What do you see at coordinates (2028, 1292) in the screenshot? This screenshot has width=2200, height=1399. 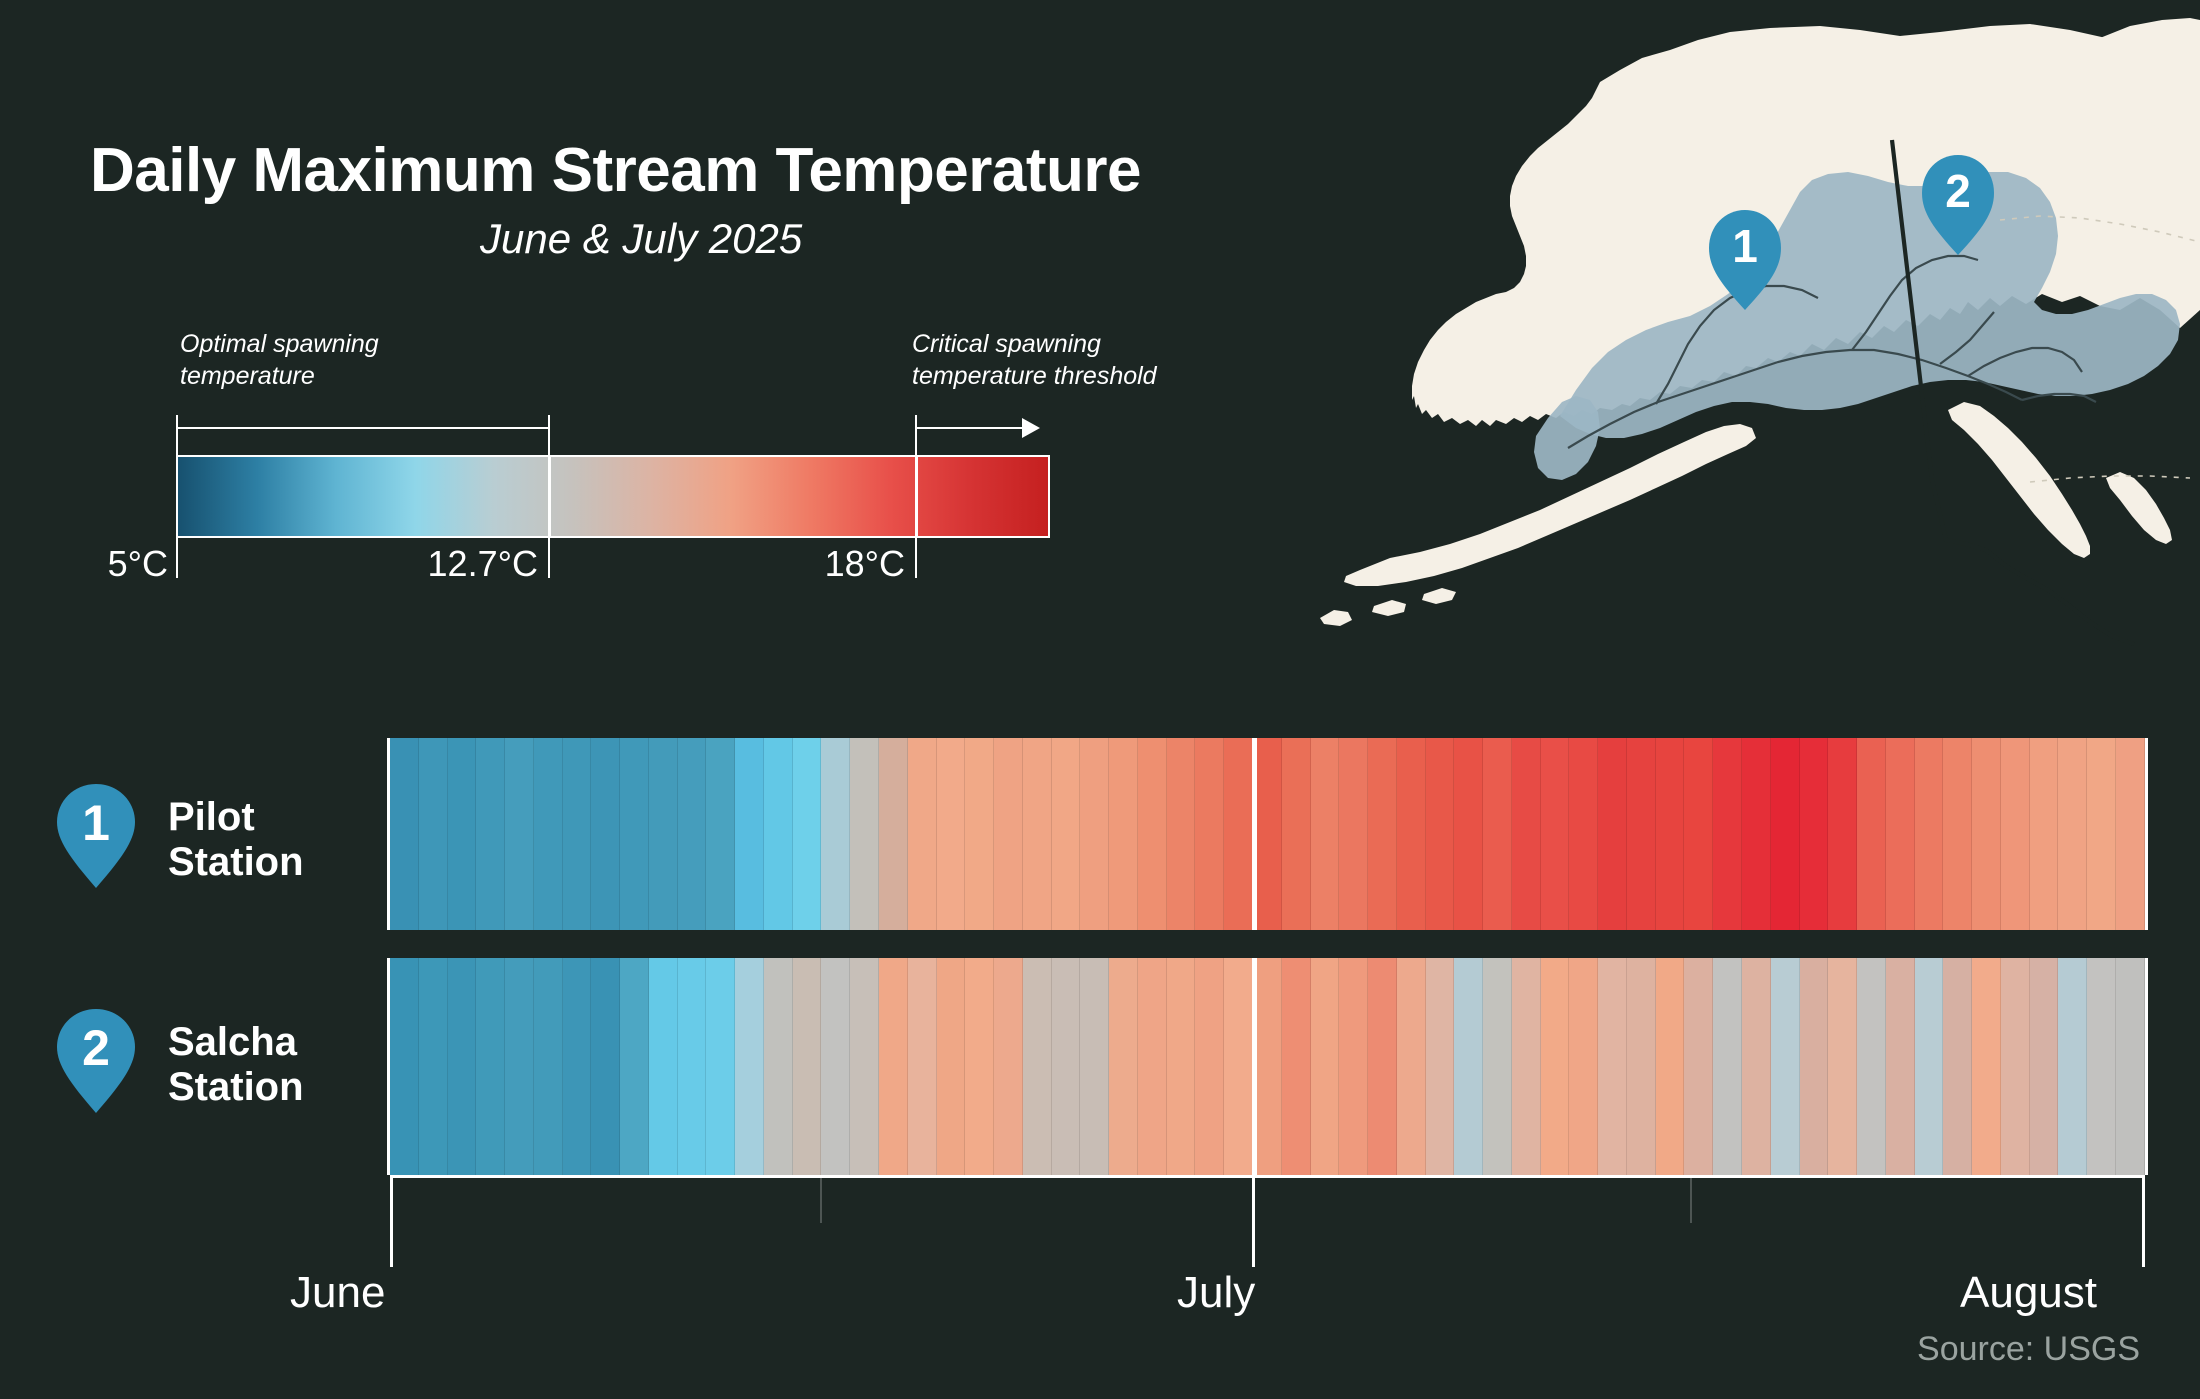 I see `axis-label-august: August` at bounding box center [2028, 1292].